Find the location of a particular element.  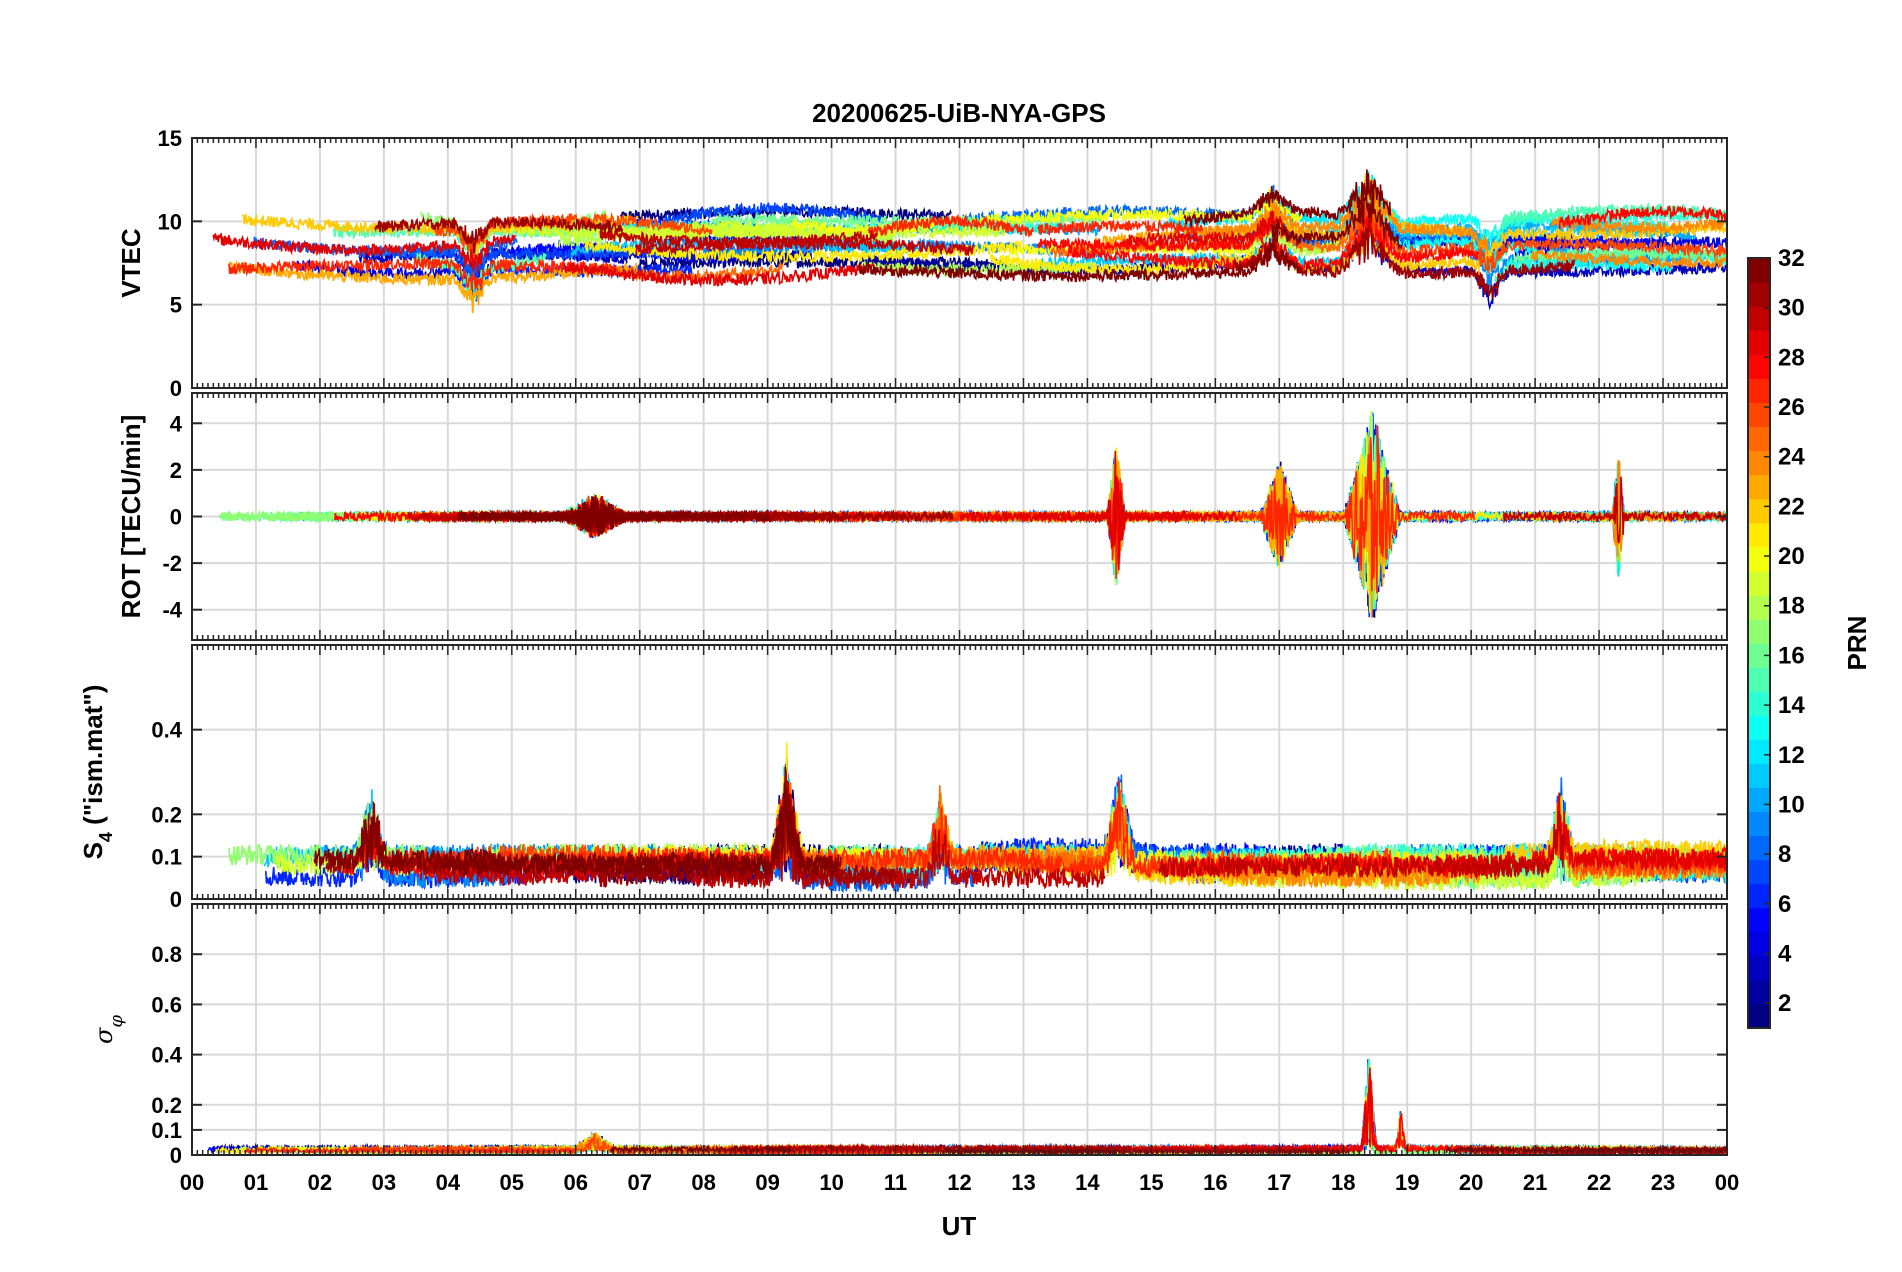

x-tick-label: 19 is located at coordinates (1407, 1182).